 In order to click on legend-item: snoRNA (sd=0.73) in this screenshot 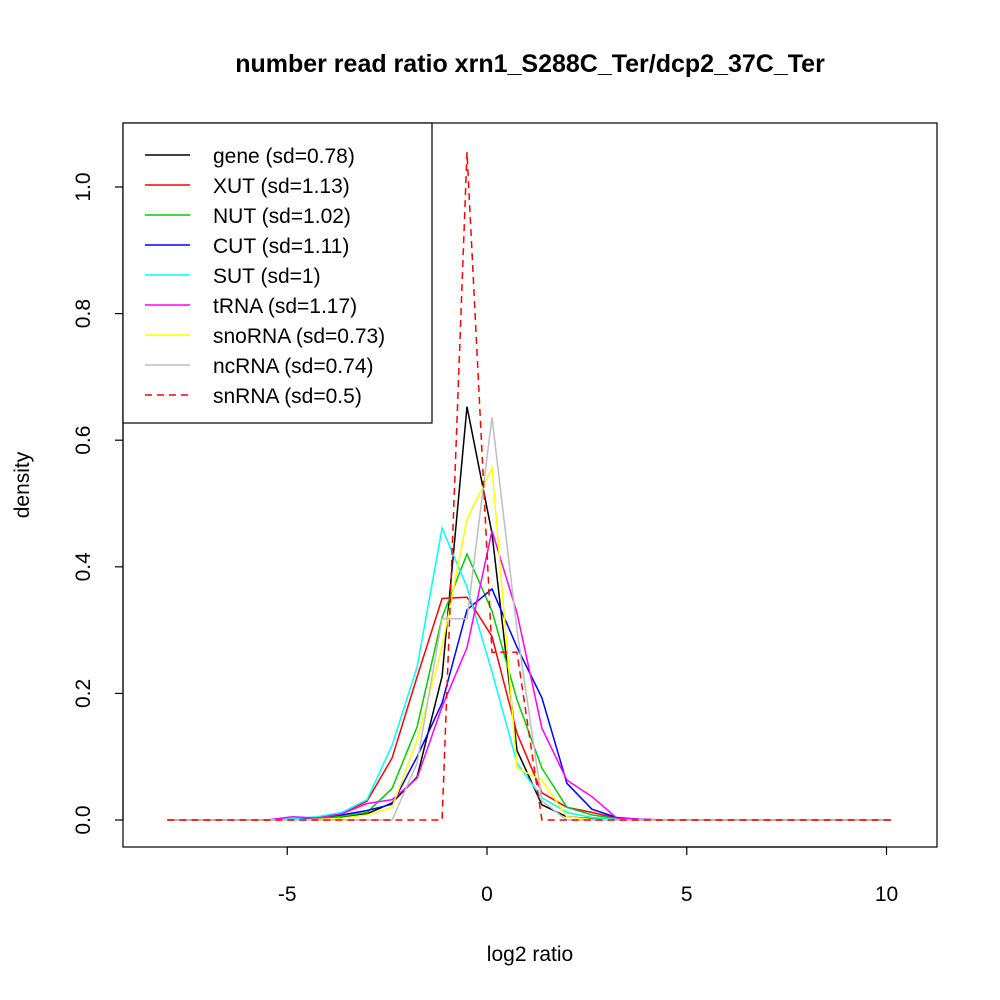, I will do `click(265, 336)`.